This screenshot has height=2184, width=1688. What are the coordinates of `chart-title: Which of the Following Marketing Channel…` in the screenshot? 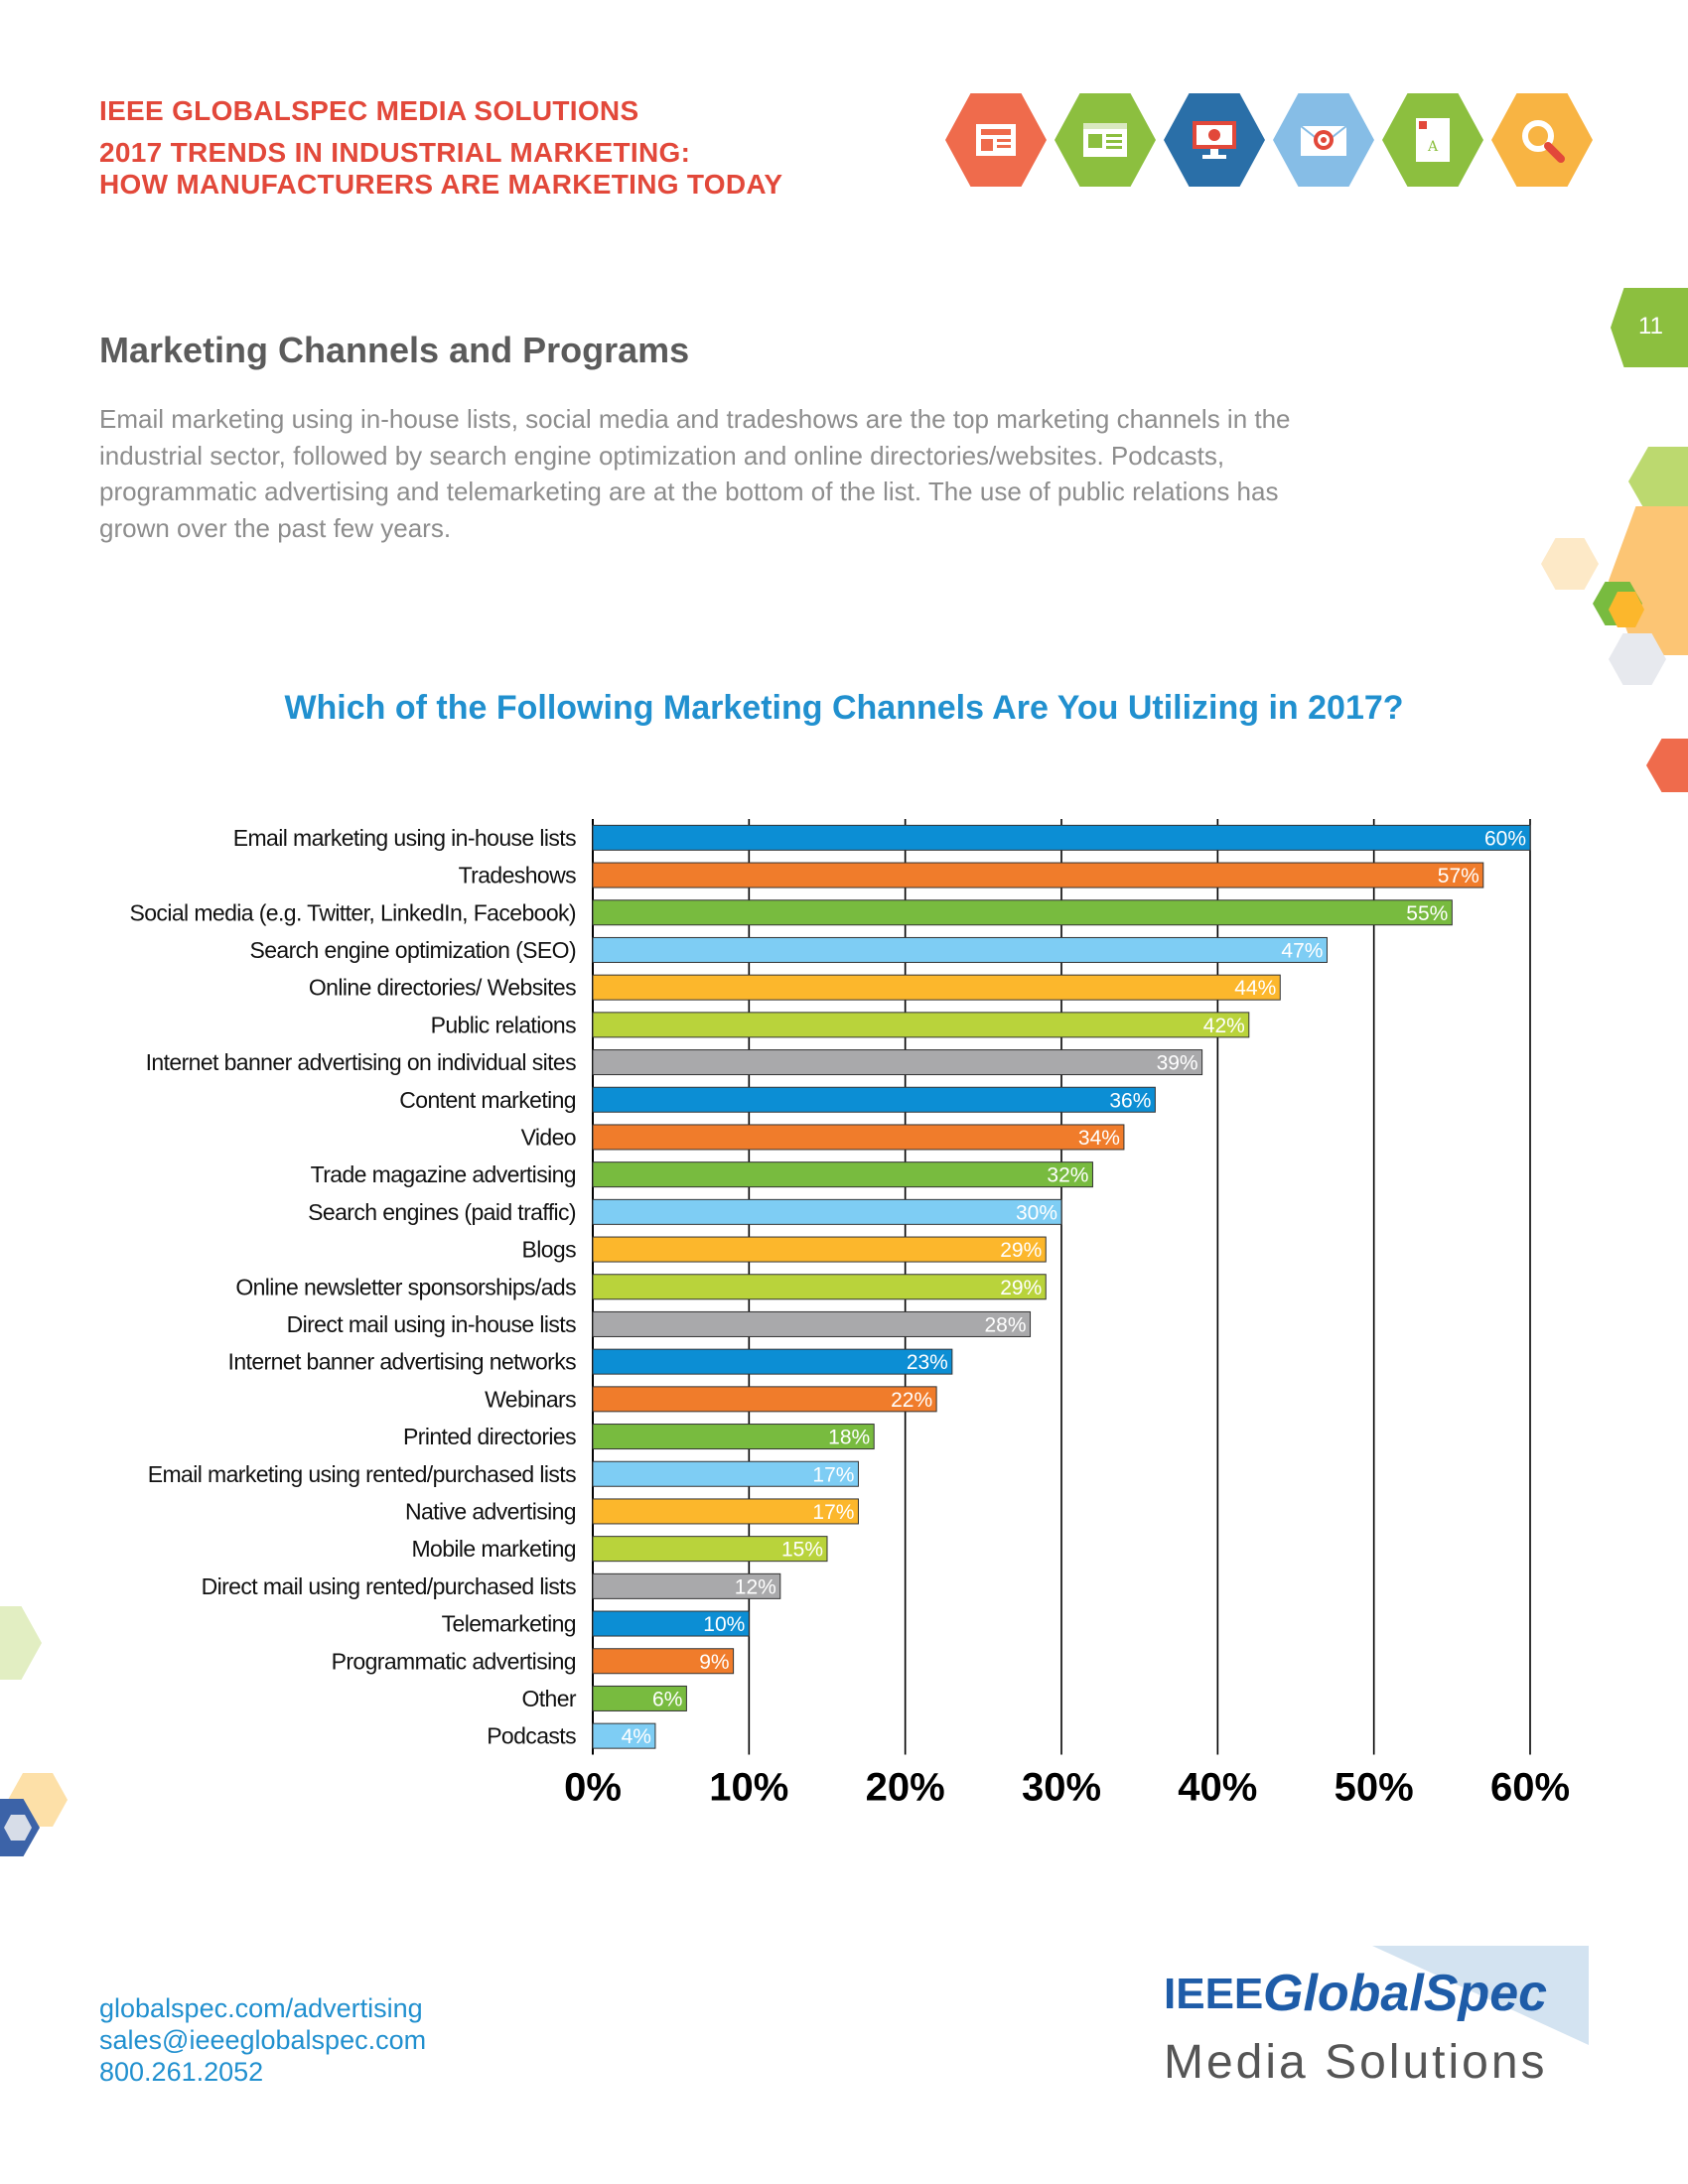 It's located at (844, 708).